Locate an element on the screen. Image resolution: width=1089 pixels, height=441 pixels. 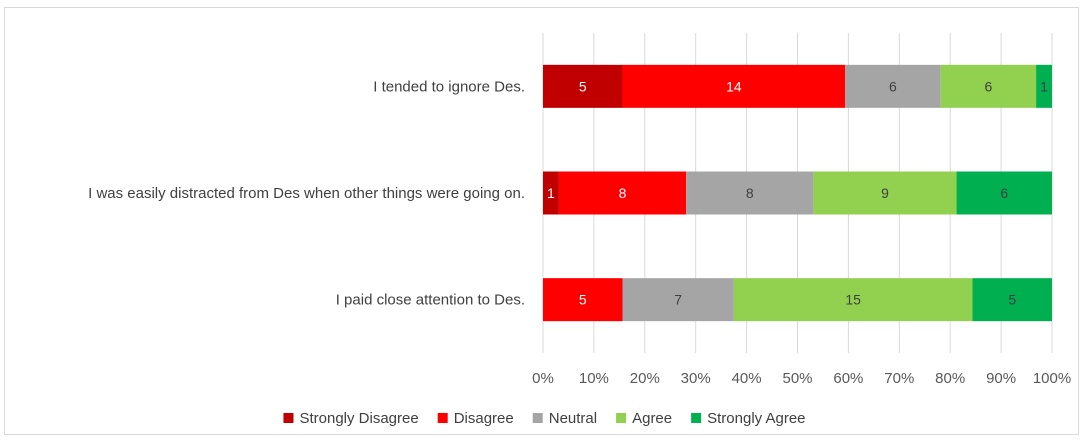
legend-label: Agree is located at coordinates (652, 418).